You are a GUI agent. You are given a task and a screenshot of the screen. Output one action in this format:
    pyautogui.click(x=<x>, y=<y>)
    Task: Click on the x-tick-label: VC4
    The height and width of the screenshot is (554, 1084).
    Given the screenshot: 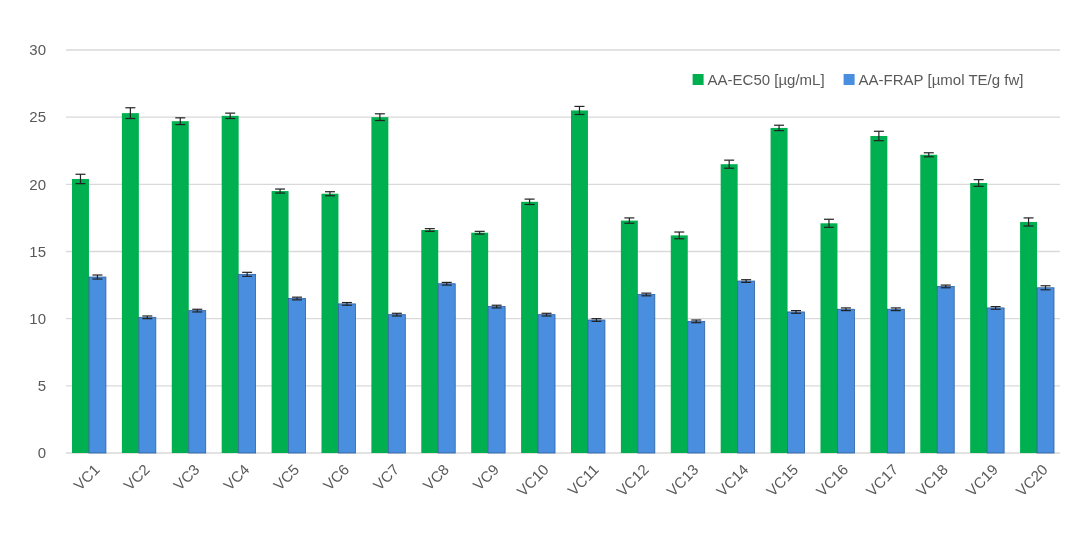 What is the action you would take?
    pyautogui.click(x=236, y=477)
    